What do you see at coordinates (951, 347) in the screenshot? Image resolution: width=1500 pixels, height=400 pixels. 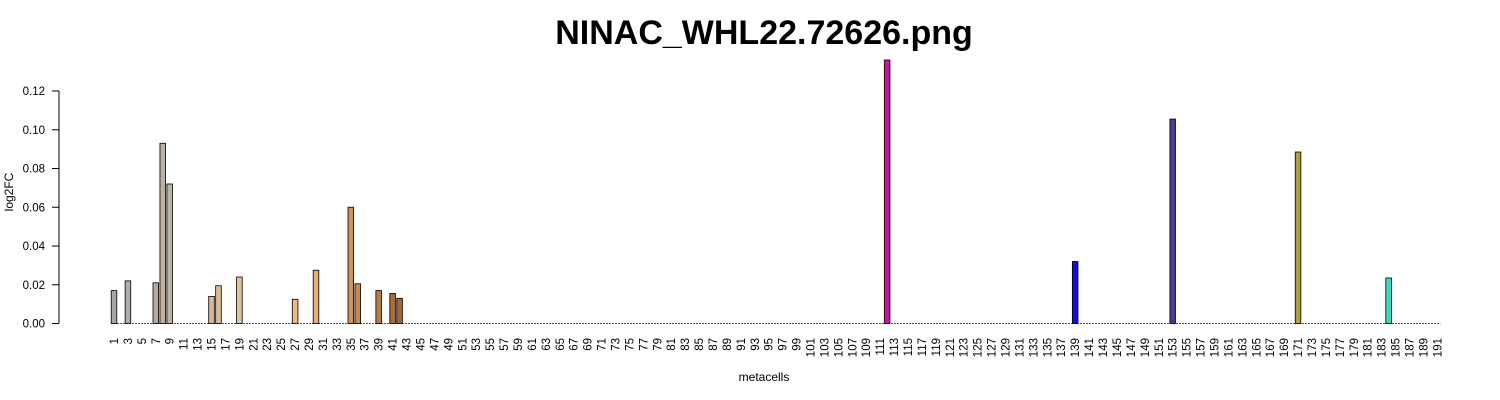 I see `x-tick-label: 121` at bounding box center [951, 347].